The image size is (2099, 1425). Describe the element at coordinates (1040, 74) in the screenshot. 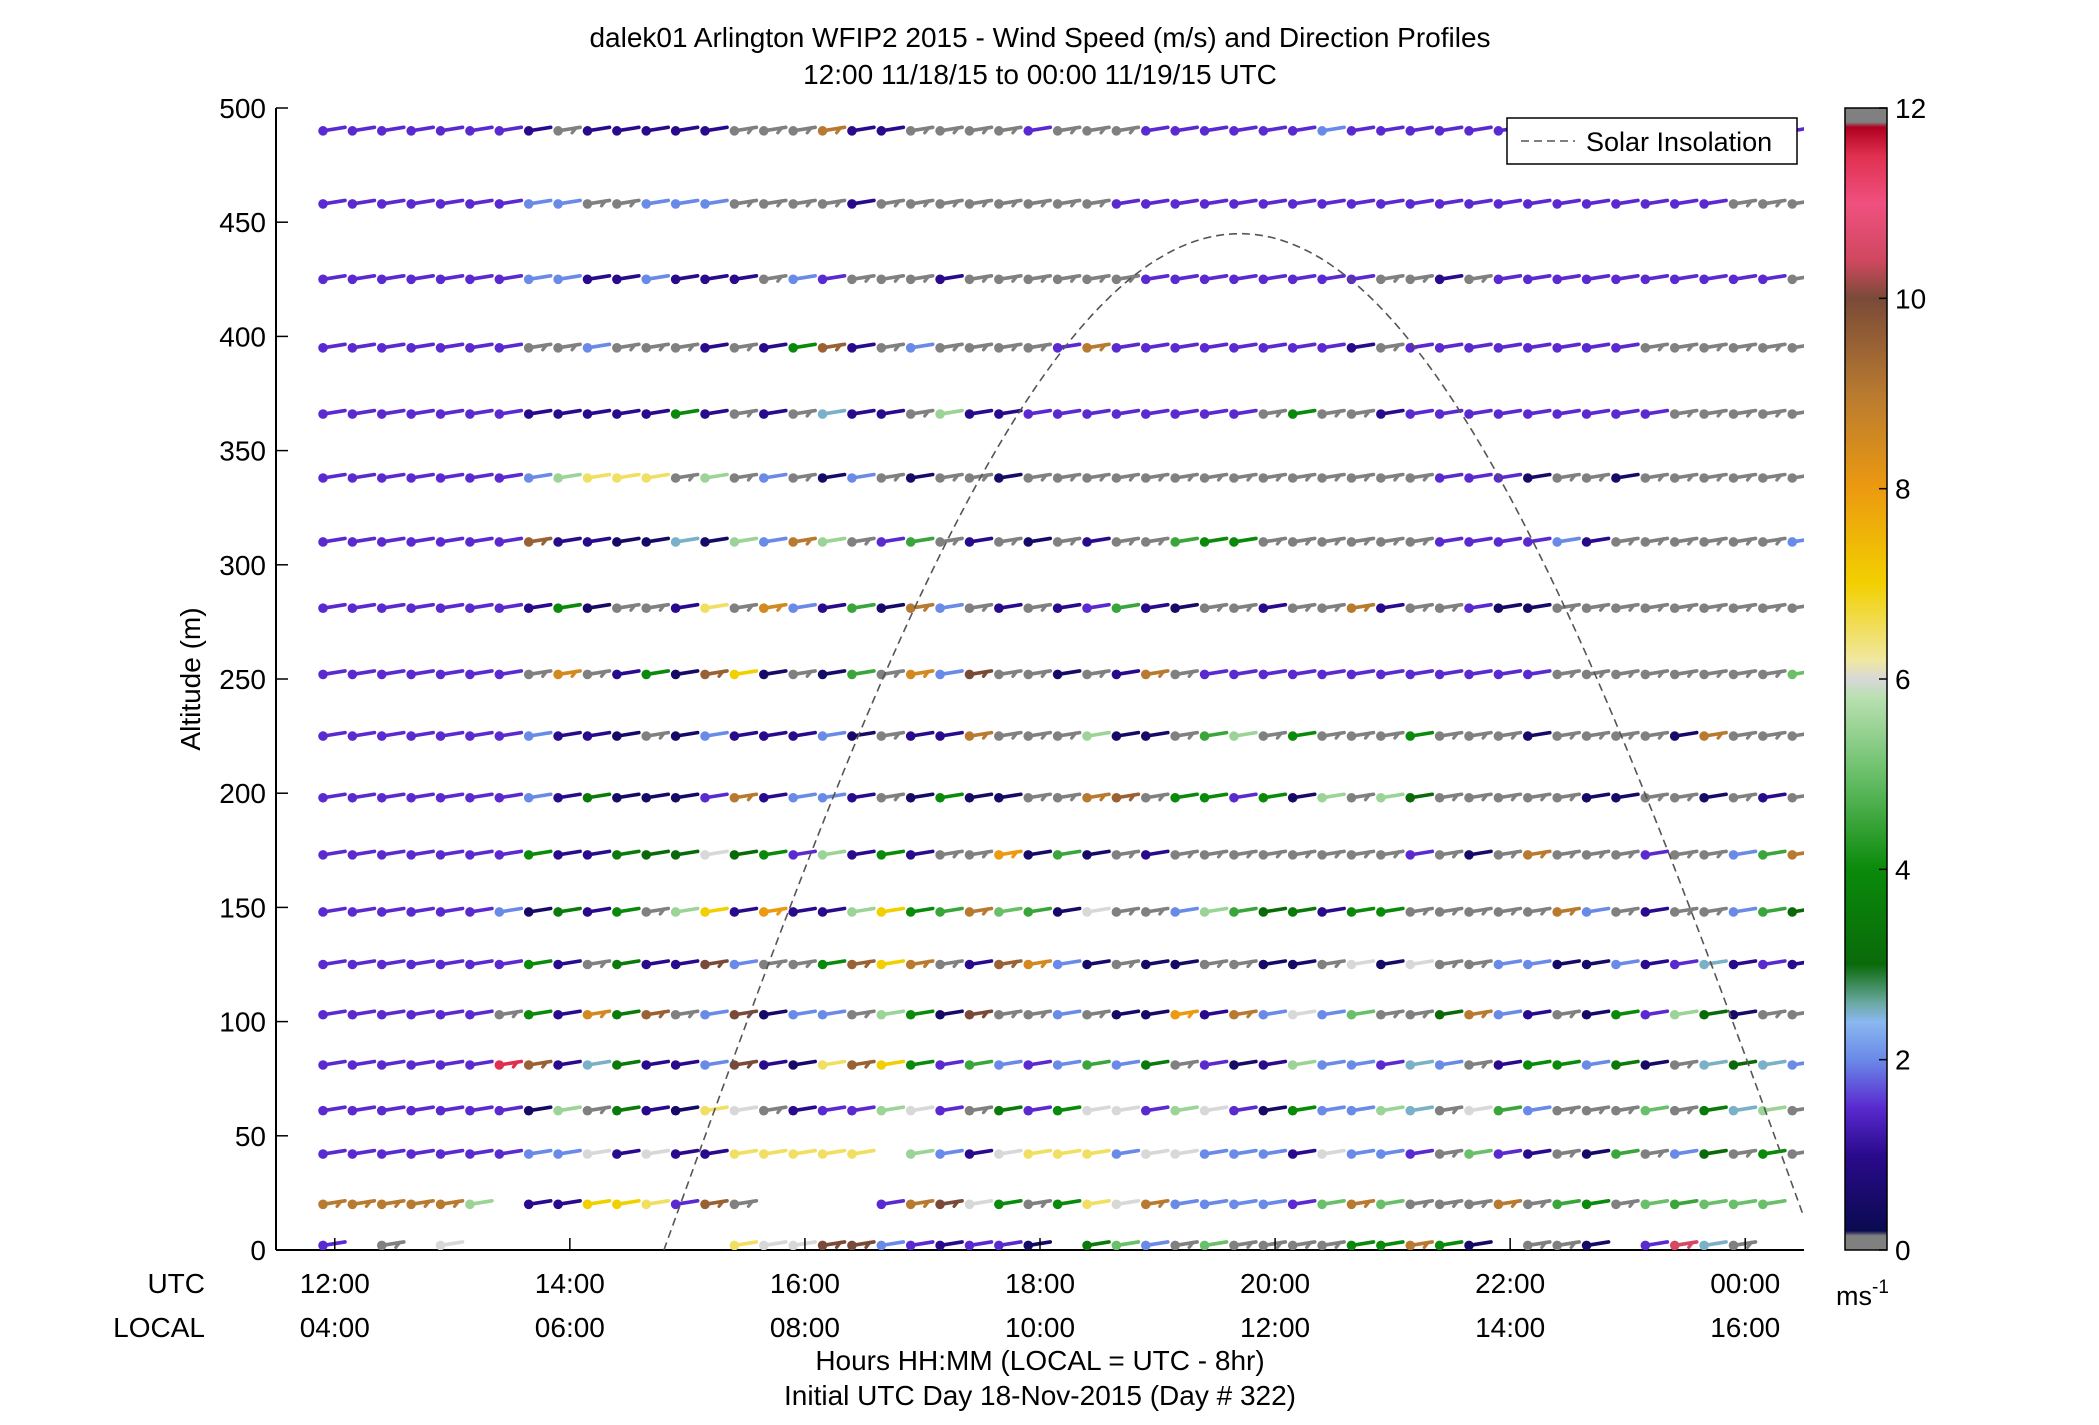

I see `chart-subtitle: 12:00 11/18/15 to 00:00 11/19/15 UTC` at that location.